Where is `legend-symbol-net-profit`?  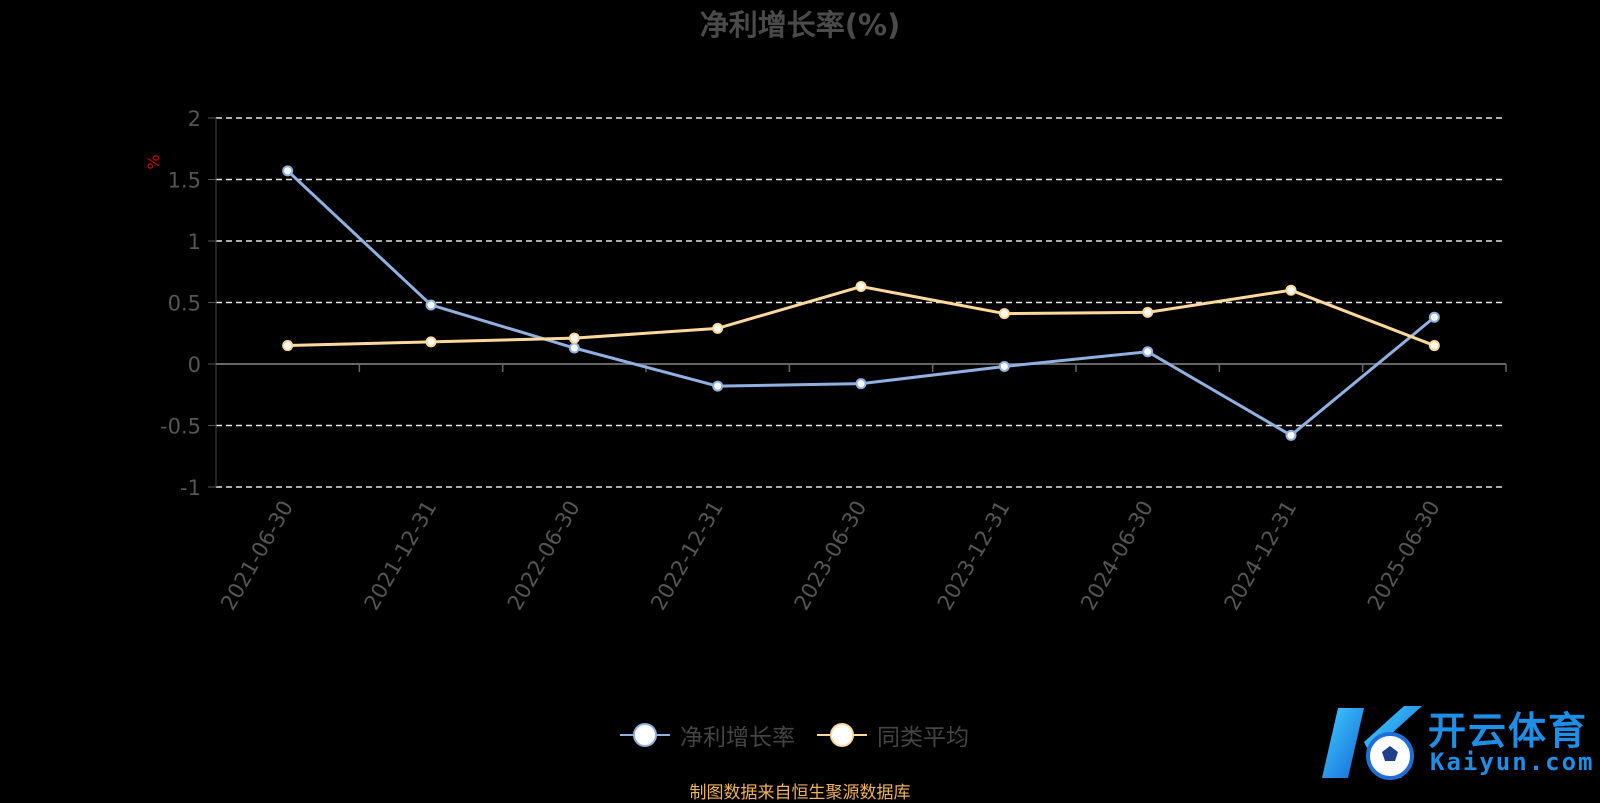
legend-symbol-net-profit is located at coordinates (645, 735).